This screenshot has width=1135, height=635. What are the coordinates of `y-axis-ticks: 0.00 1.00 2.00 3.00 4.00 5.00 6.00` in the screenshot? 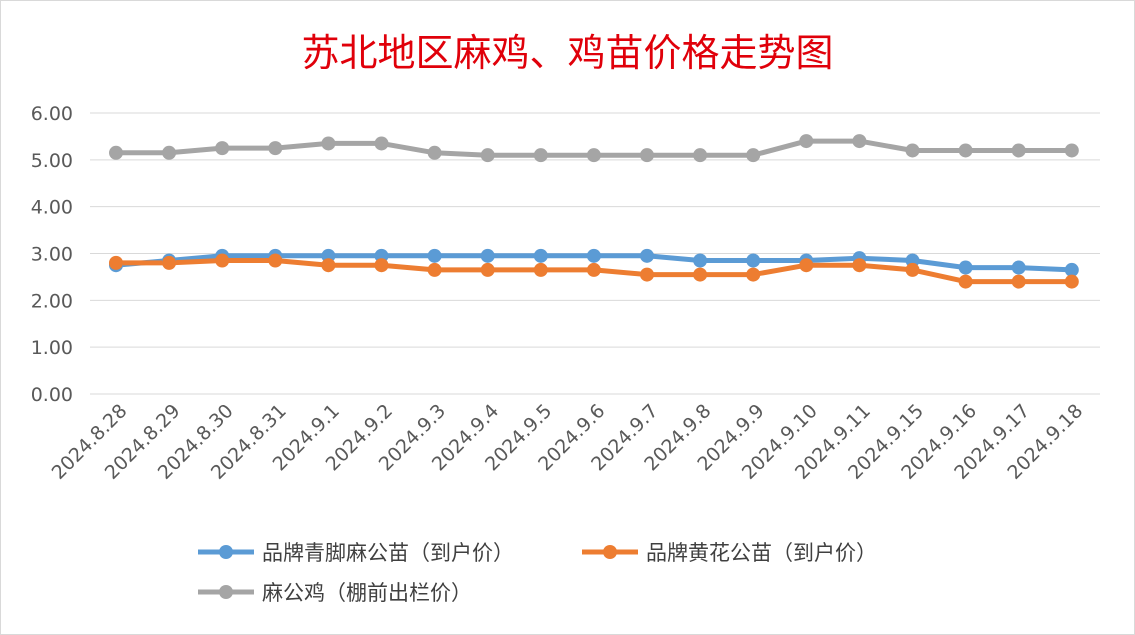 It's located at (52, 254).